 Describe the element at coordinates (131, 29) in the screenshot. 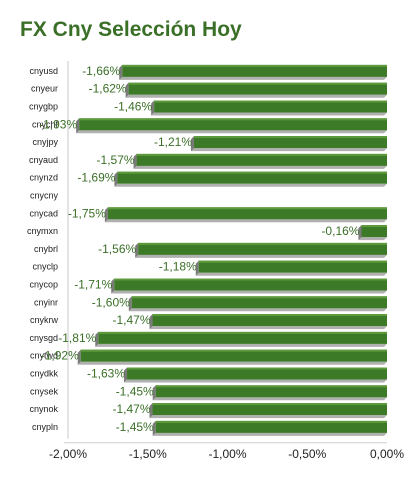

I see `chart-title: FX Cny Selección Hoy` at that location.